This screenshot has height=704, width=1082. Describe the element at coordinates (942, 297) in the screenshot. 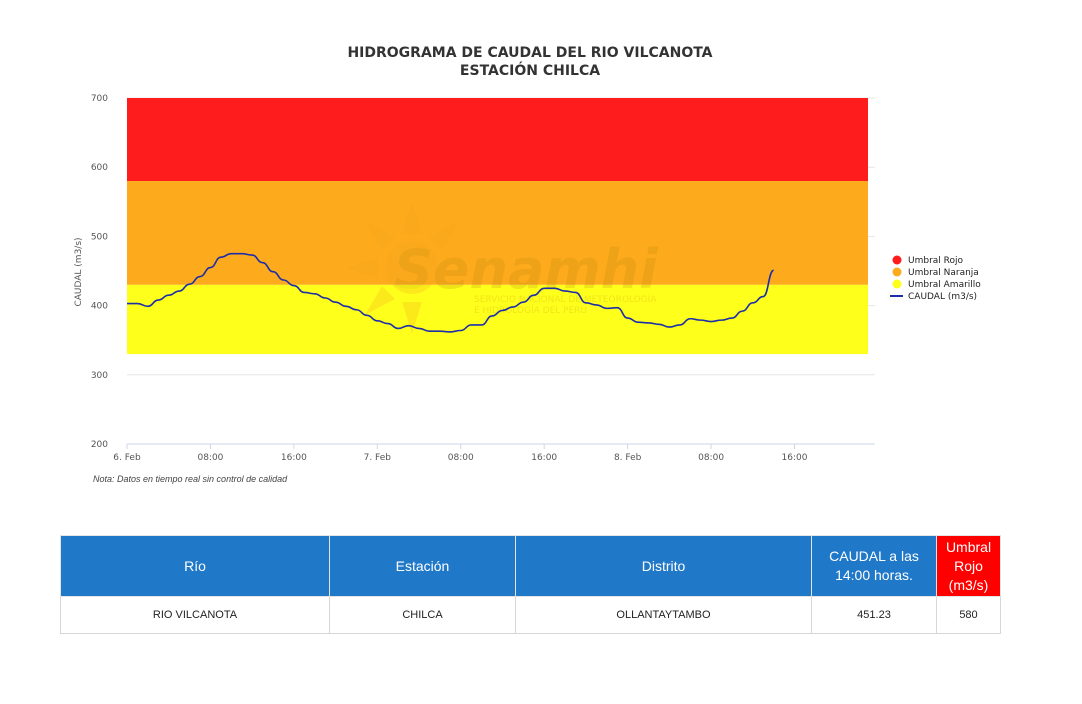

I see `legend-item: CAUDAL (m3/s)` at that location.